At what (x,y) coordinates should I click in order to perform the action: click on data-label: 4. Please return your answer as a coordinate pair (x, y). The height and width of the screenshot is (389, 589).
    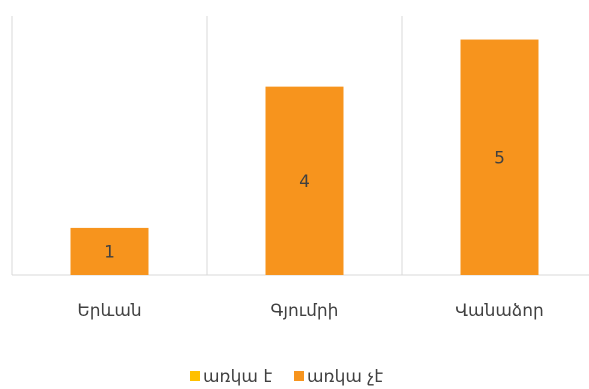
    Looking at the image, I should click on (304, 182).